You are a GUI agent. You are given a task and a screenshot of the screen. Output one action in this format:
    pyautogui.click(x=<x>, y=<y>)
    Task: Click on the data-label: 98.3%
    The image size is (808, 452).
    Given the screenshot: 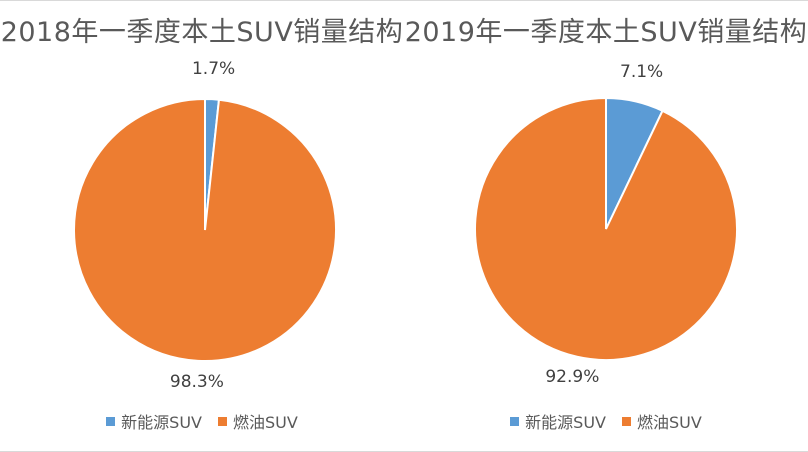 What is the action you would take?
    pyautogui.click(x=197, y=382)
    